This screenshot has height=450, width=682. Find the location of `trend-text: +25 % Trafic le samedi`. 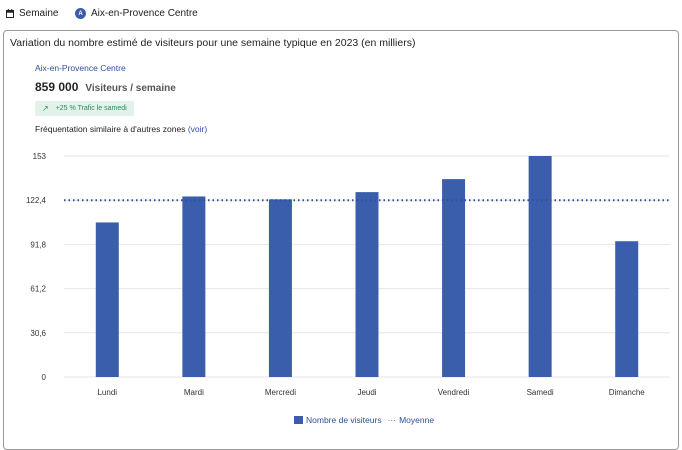

trend-text: +25 % Trafic le samedi is located at coordinates (91, 108).